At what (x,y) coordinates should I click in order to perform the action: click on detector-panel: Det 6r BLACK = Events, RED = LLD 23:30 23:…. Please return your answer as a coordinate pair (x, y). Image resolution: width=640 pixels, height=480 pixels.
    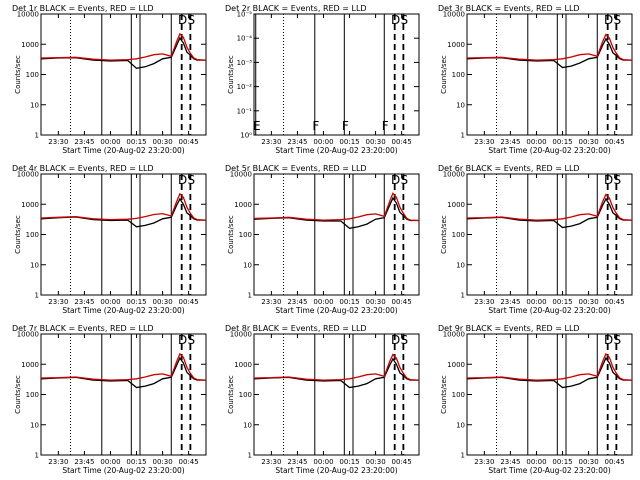
    Looking at the image, I should click on (535, 239).